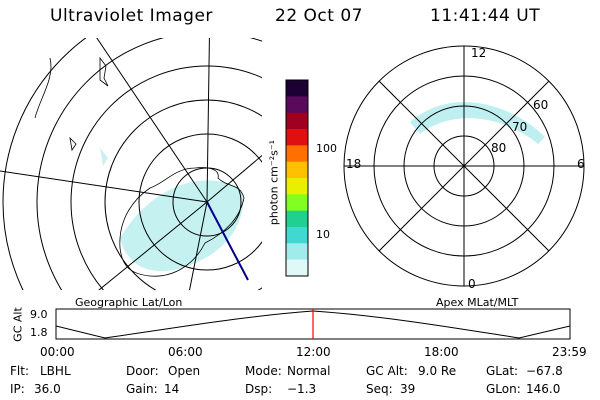 The width and height of the screenshot is (600, 400). I want to click on flt-value: LBHL, so click(55, 371).